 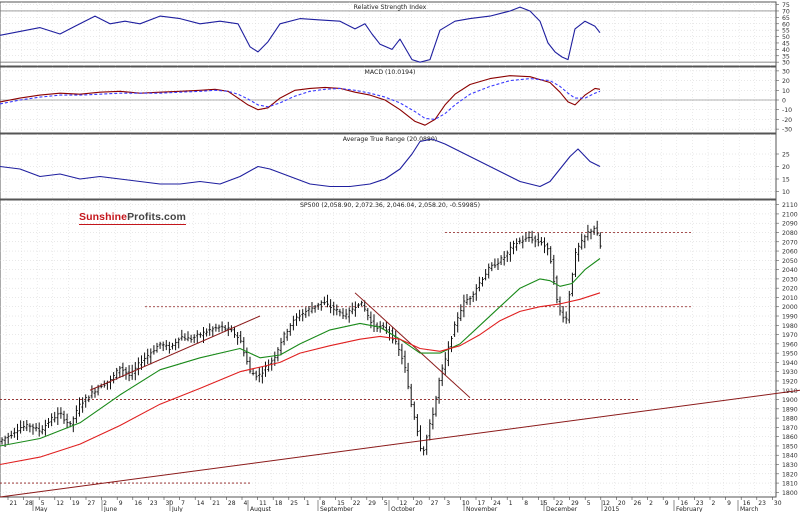 I want to click on price-y-tick-label: 2040, so click(x=790, y=270).